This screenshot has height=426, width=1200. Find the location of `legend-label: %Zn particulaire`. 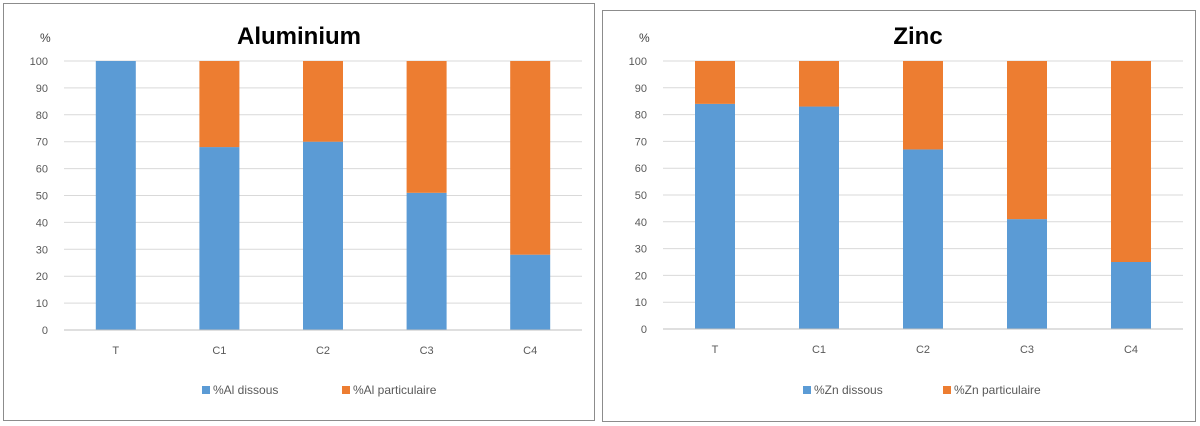

legend-label: %Zn particulaire is located at coordinates (997, 390).